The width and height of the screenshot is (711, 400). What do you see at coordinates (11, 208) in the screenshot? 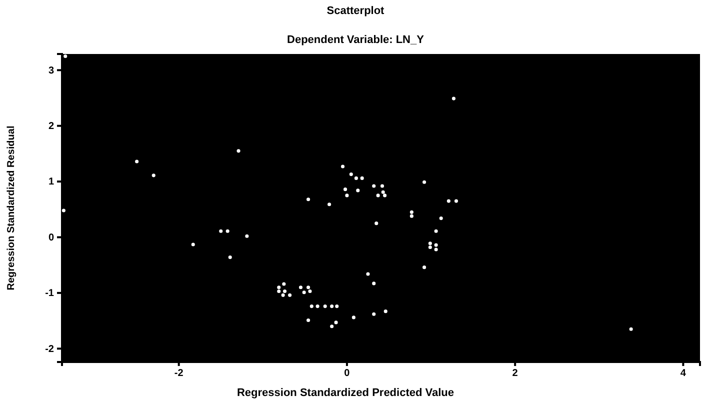
I see `y-axis-title: Regression Standardized Residual` at bounding box center [11, 208].